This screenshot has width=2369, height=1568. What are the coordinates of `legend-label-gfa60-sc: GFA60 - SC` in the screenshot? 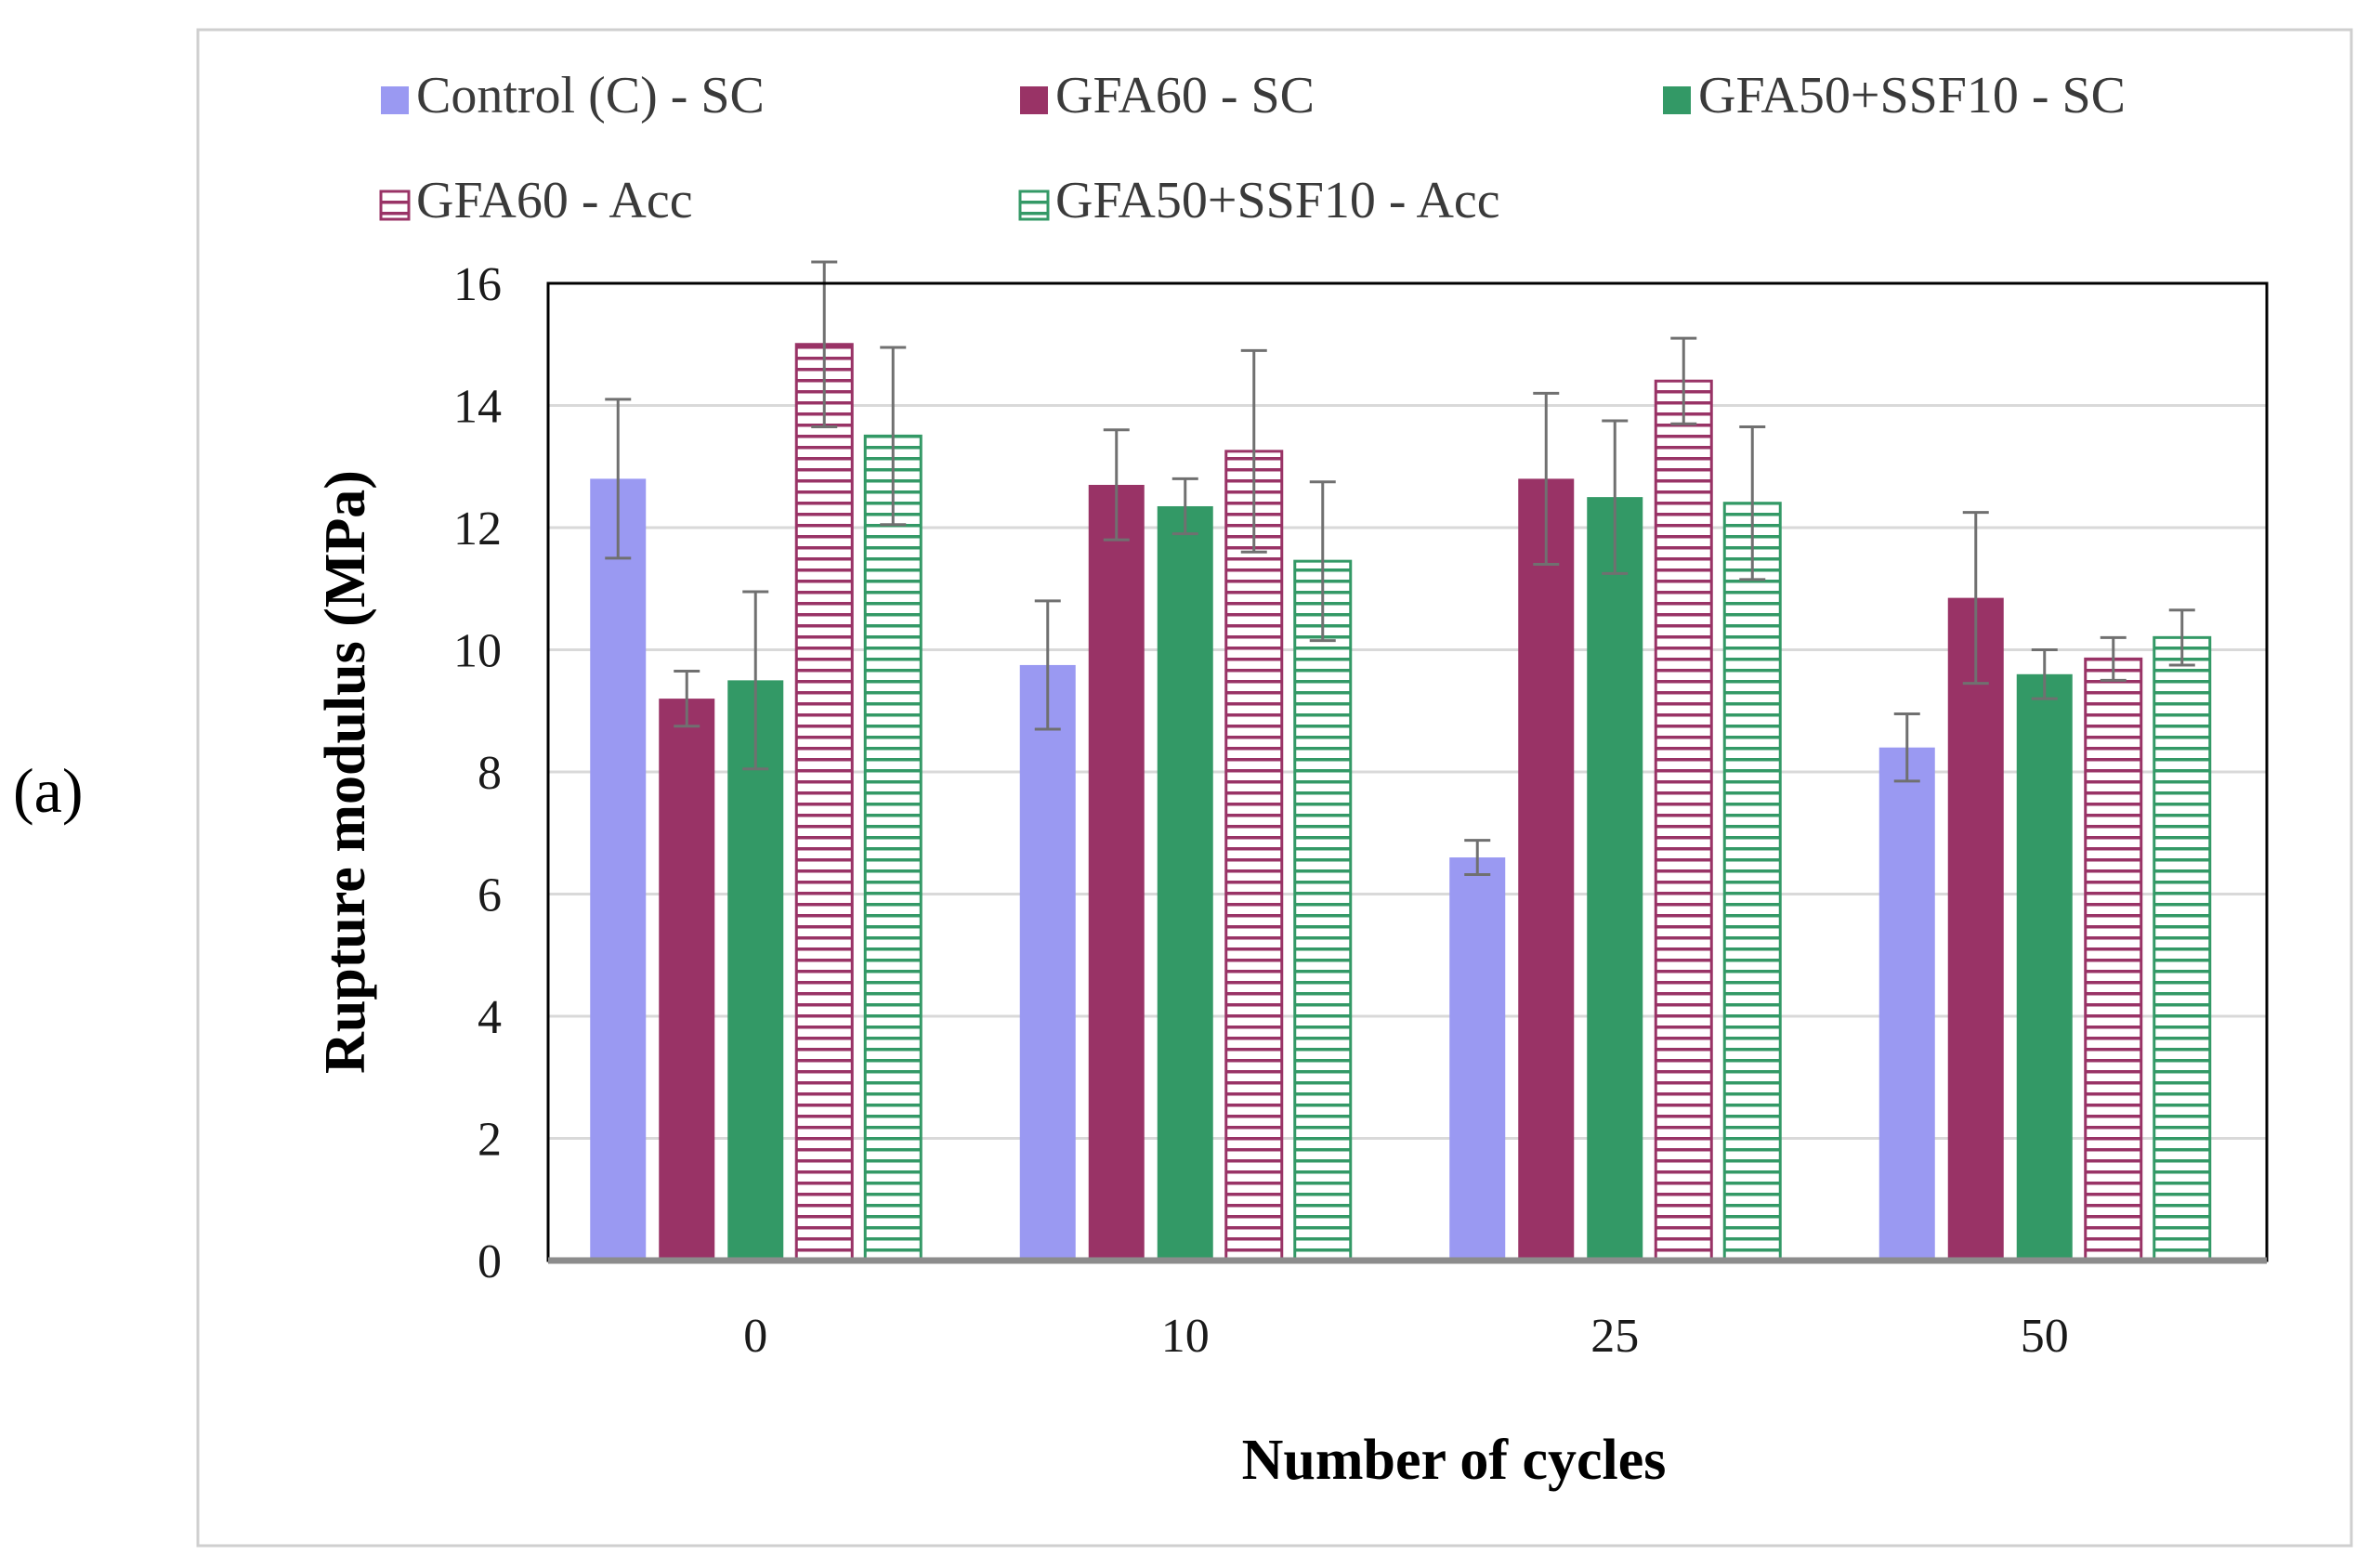 It's located at (1185, 95).